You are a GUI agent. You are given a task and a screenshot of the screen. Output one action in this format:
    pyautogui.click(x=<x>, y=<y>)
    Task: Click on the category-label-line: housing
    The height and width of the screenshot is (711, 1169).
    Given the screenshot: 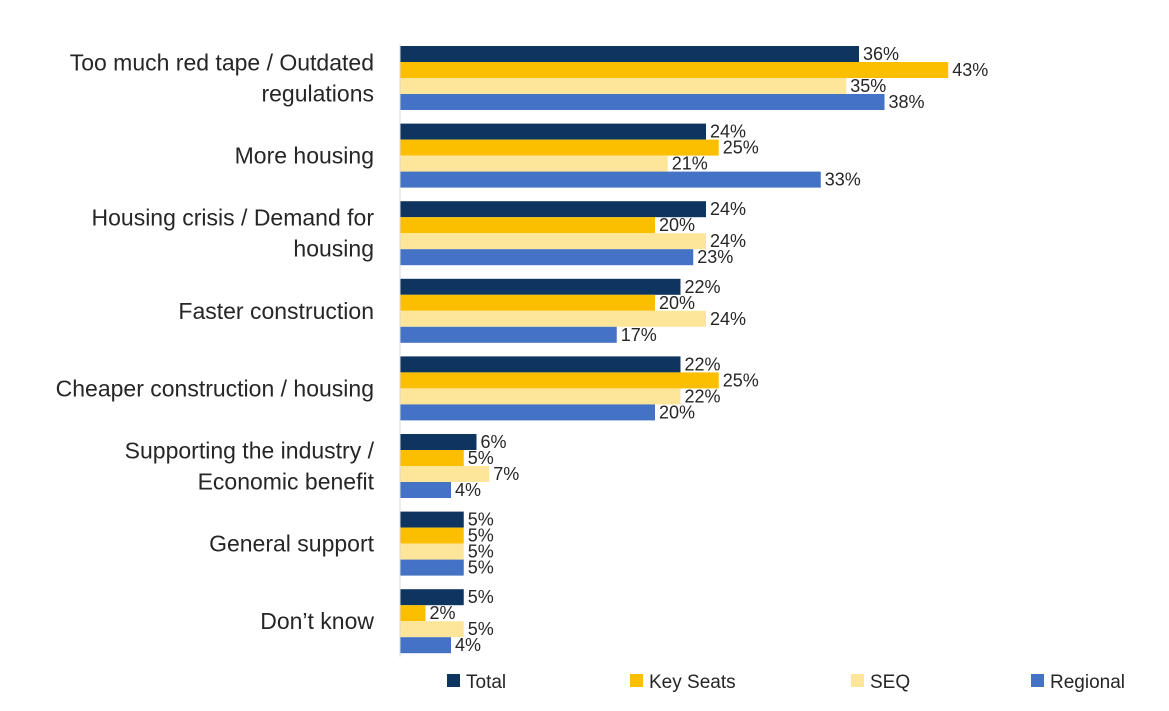 What is the action you would take?
    pyautogui.click(x=333, y=249)
    